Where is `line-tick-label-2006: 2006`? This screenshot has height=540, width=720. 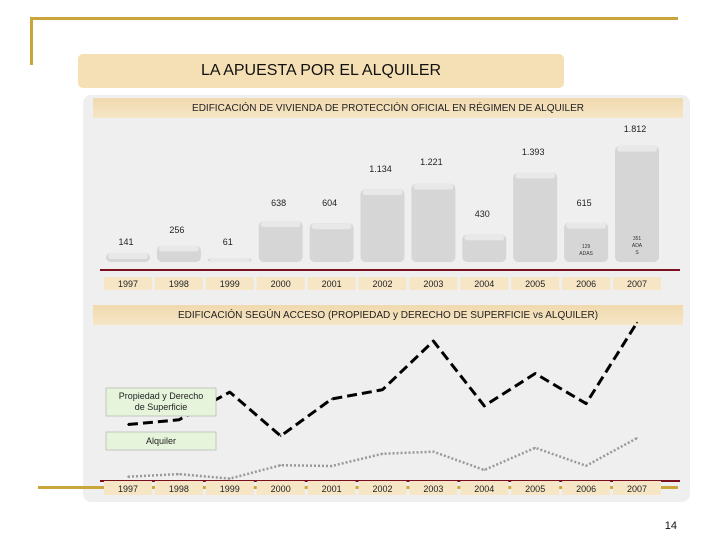
line-tick-label-2006: 2006 is located at coordinates (586, 489).